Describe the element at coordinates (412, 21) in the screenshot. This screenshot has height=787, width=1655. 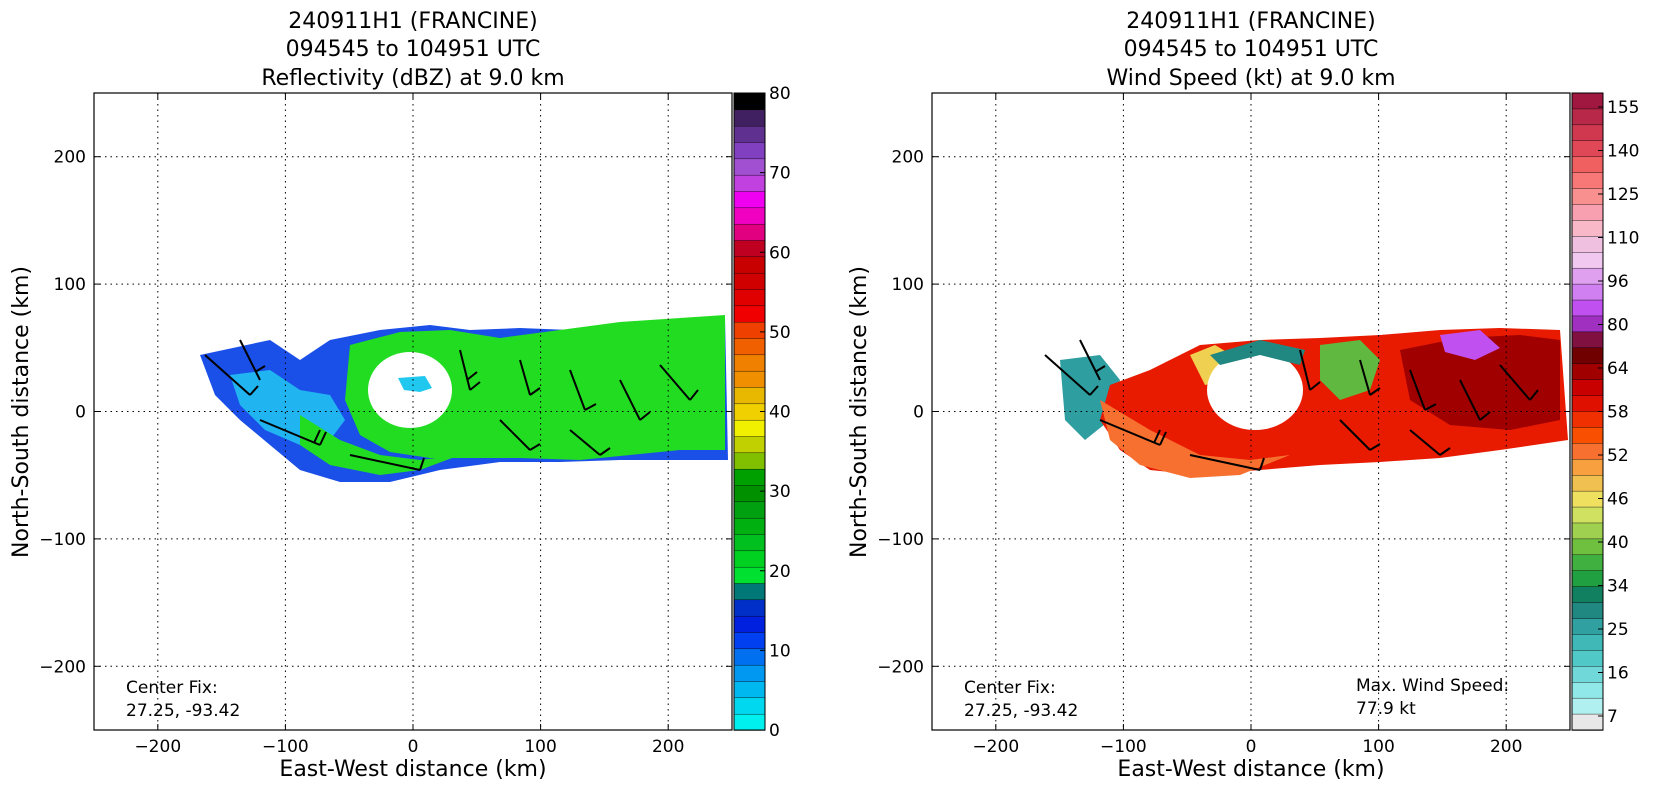
I see `left-title-line-1: 240911H1 (FRANCINE)` at that location.